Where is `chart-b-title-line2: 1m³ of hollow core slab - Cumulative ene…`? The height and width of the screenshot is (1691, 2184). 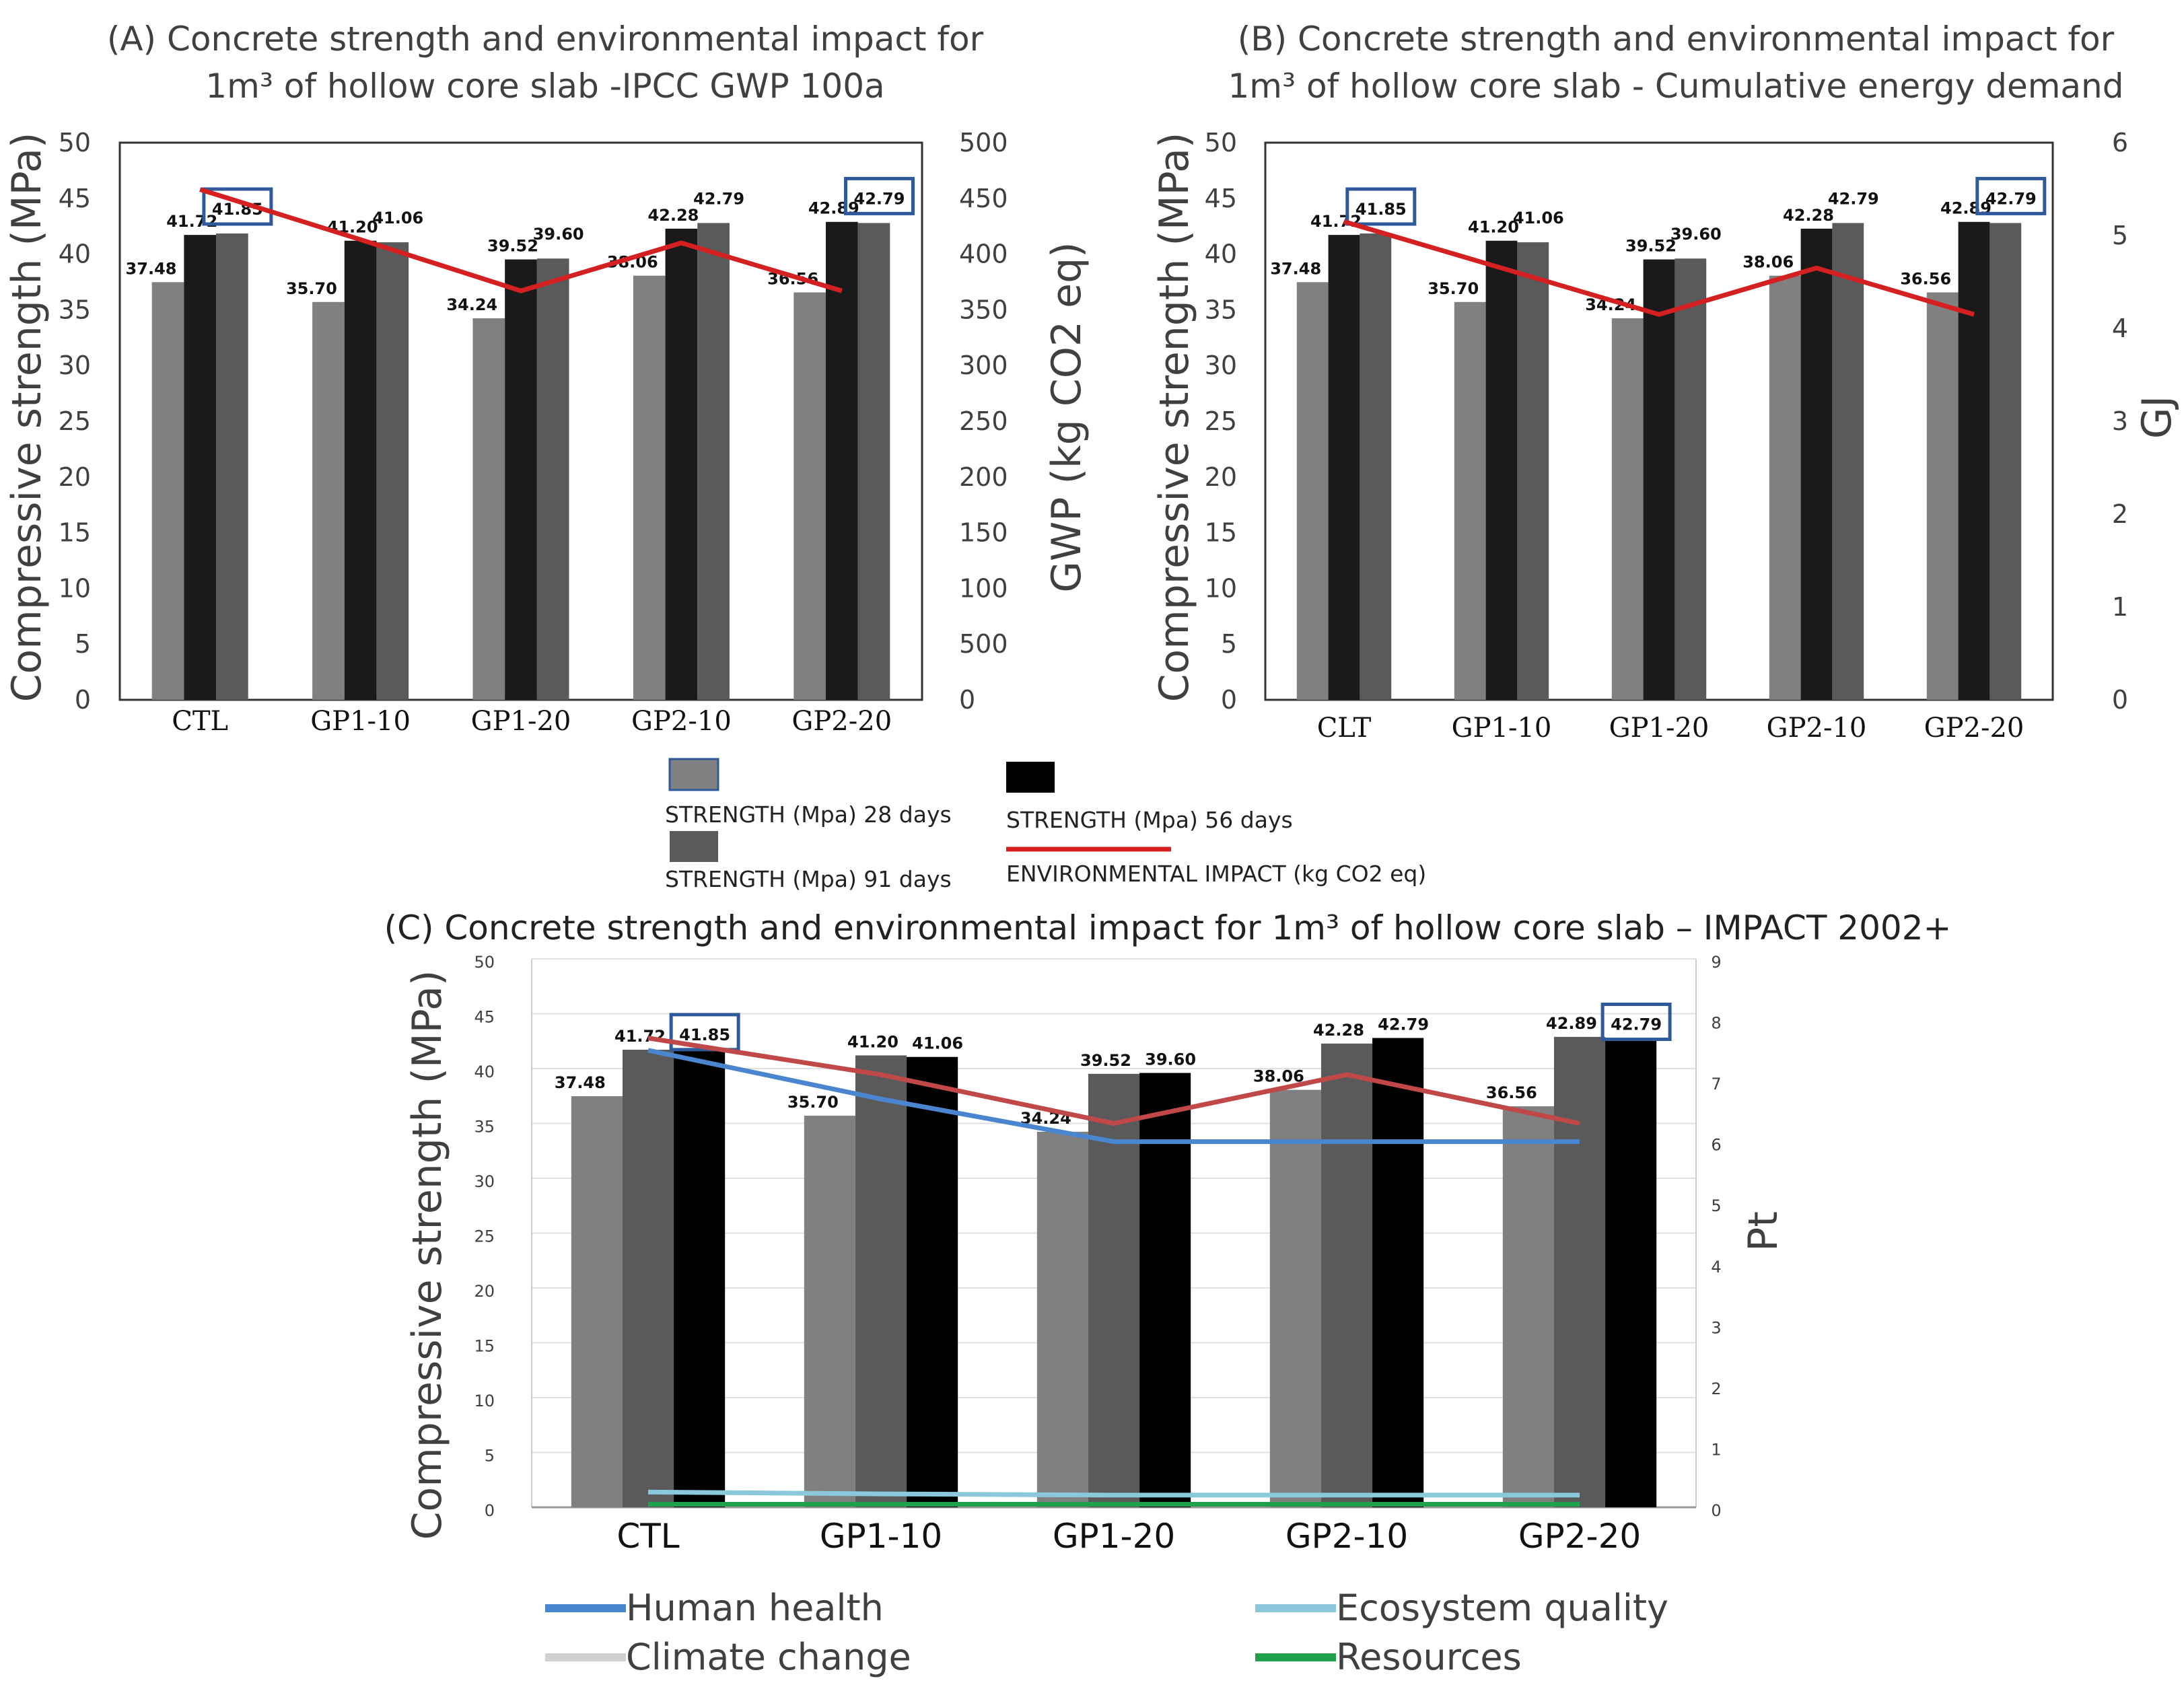 chart-b-title-line2: 1m³ of hollow core slab - Cumulative ene… is located at coordinates (1676, 87).